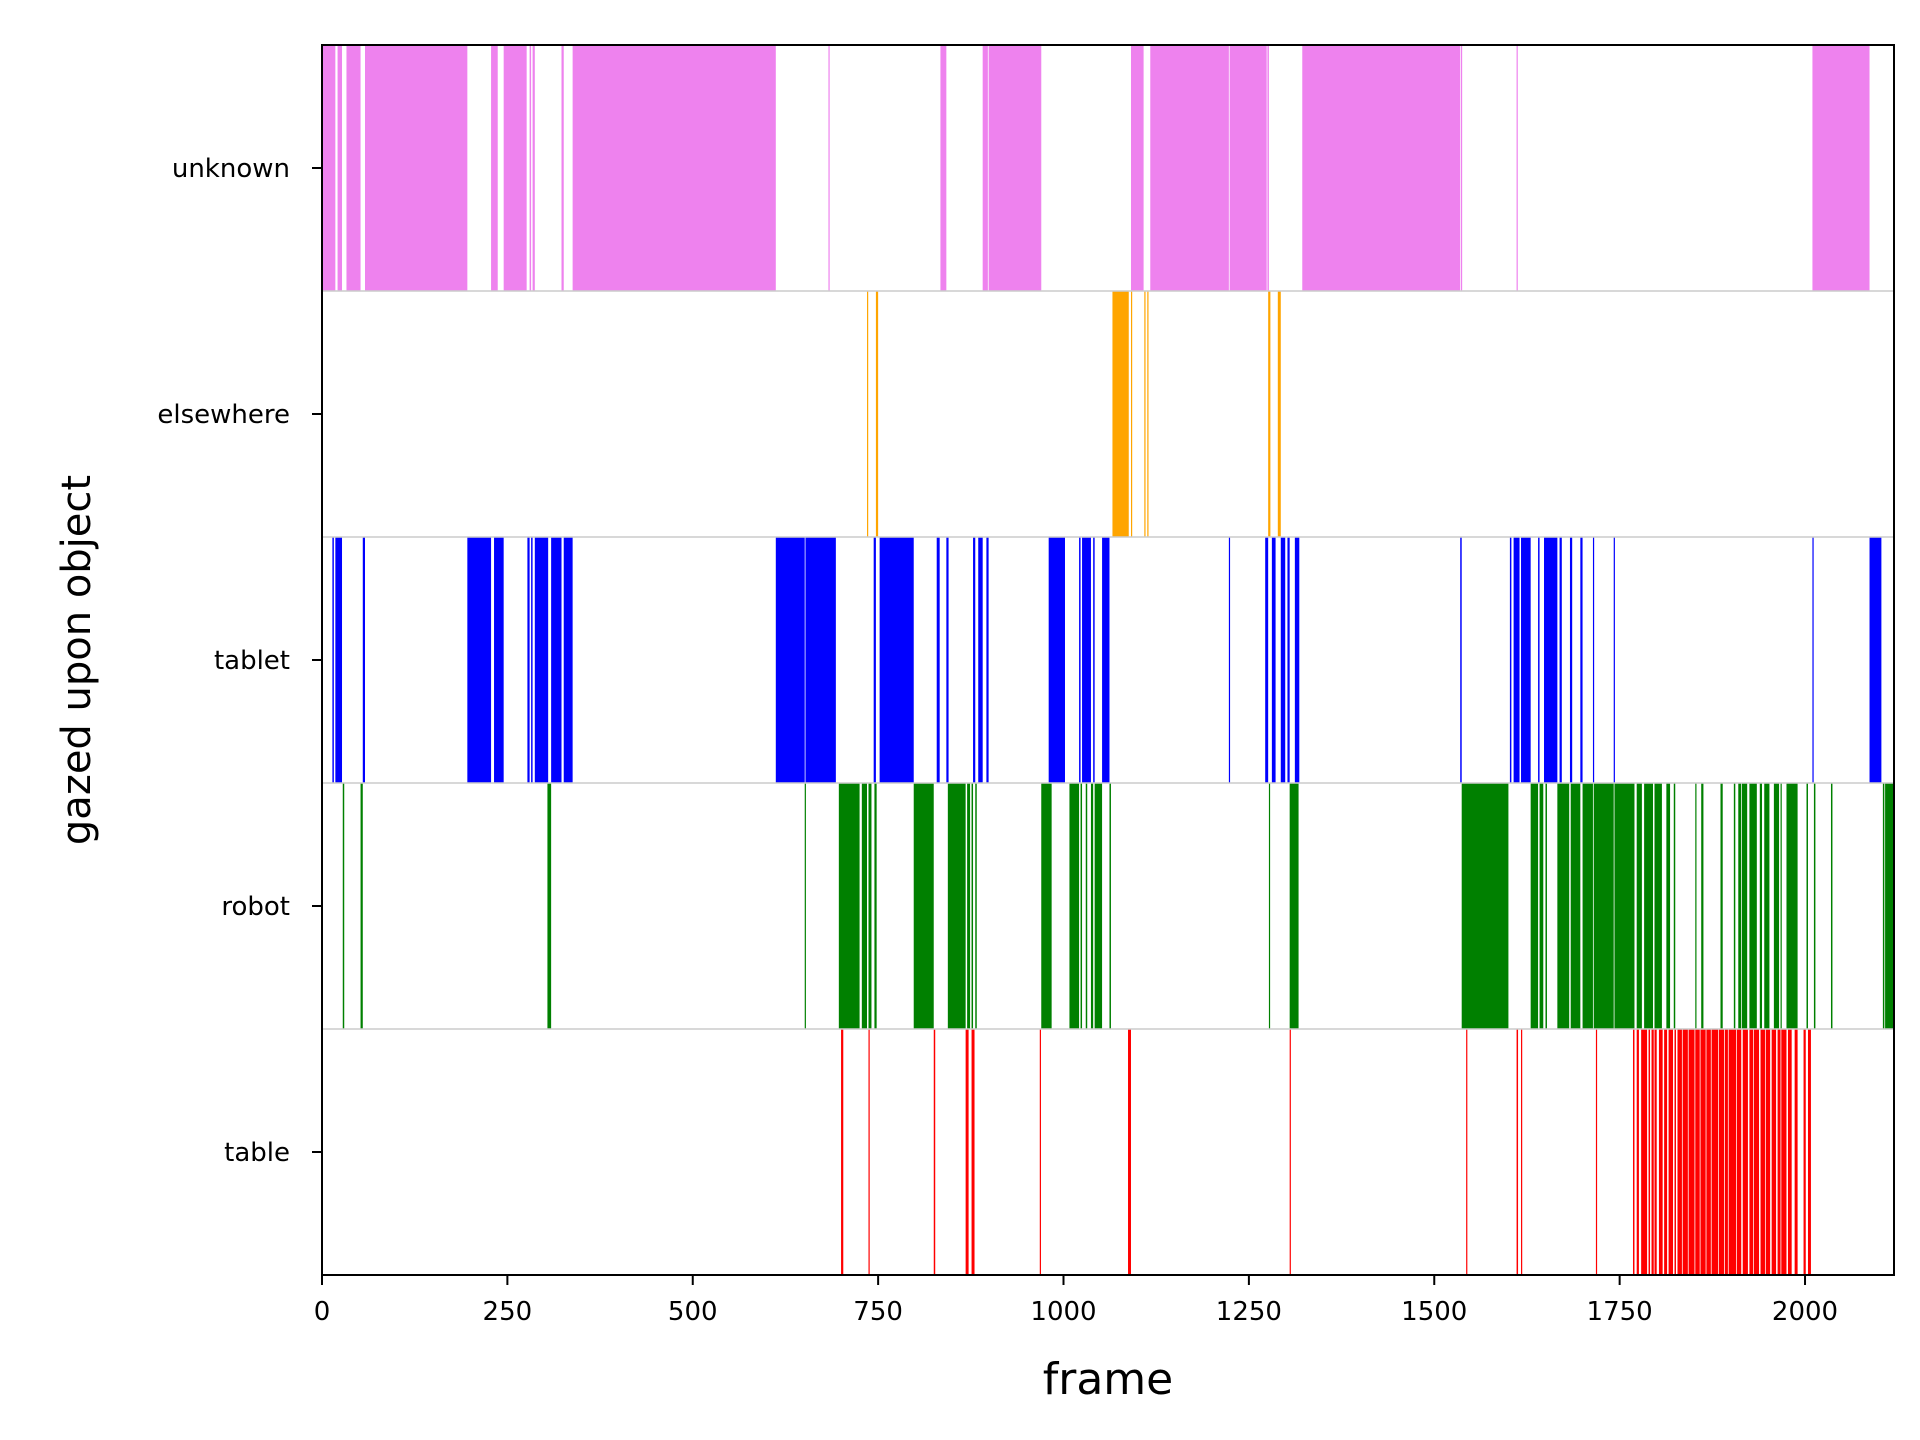 Image resolution: width=1920 pixels, height=1440 pixels. What do you see at coordinates (322, 1312) in the screenshot?
I see `x-tick-label-0: 0` at bounding box center [322, 1312].